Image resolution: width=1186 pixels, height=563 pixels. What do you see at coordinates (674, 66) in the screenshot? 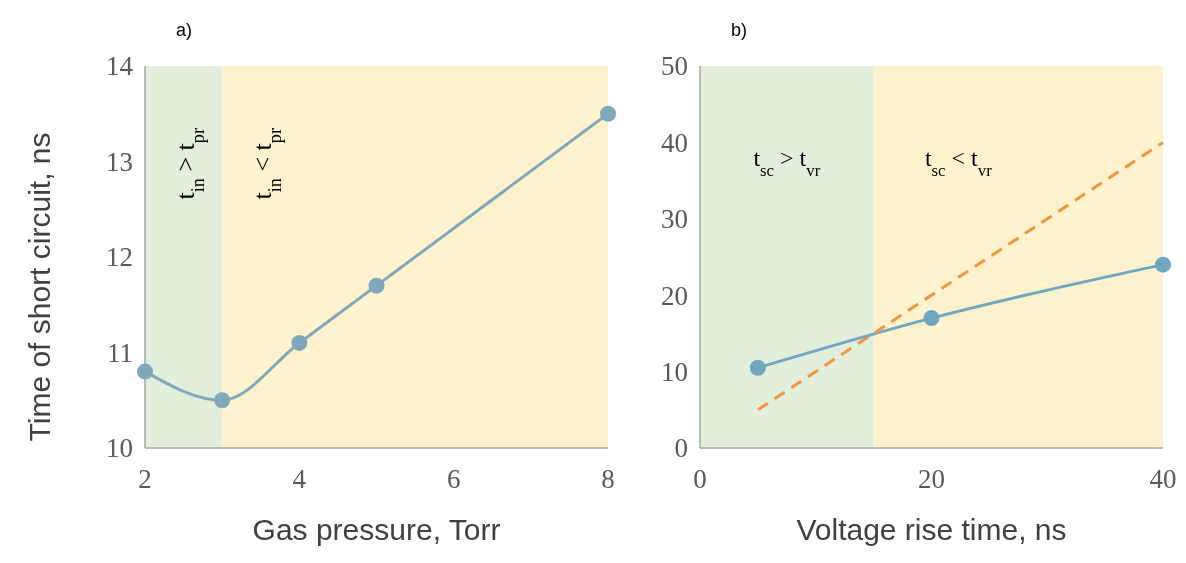
I see `y-tick-label: 50` at bounding box center [674, 66].